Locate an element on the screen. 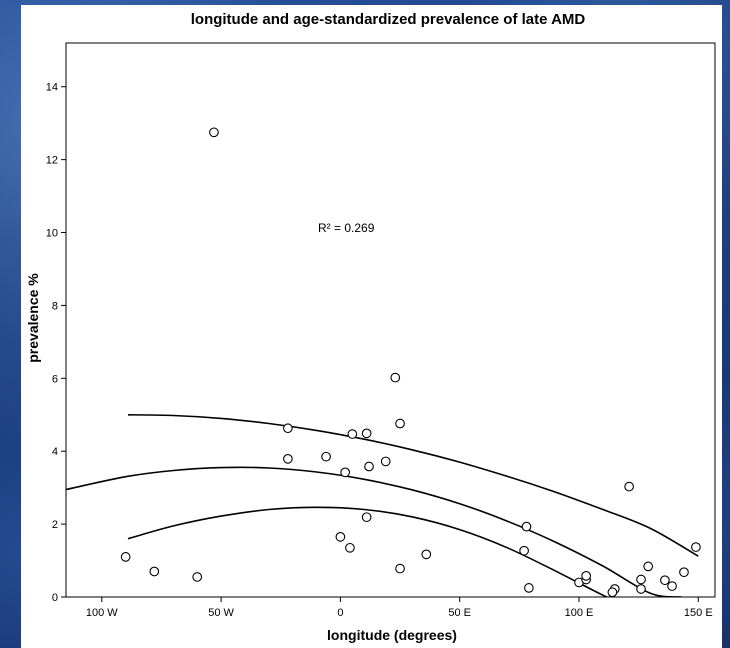 The image size is (730, 648). x-tick-label: 50 E is located at coordinates (459, 613).